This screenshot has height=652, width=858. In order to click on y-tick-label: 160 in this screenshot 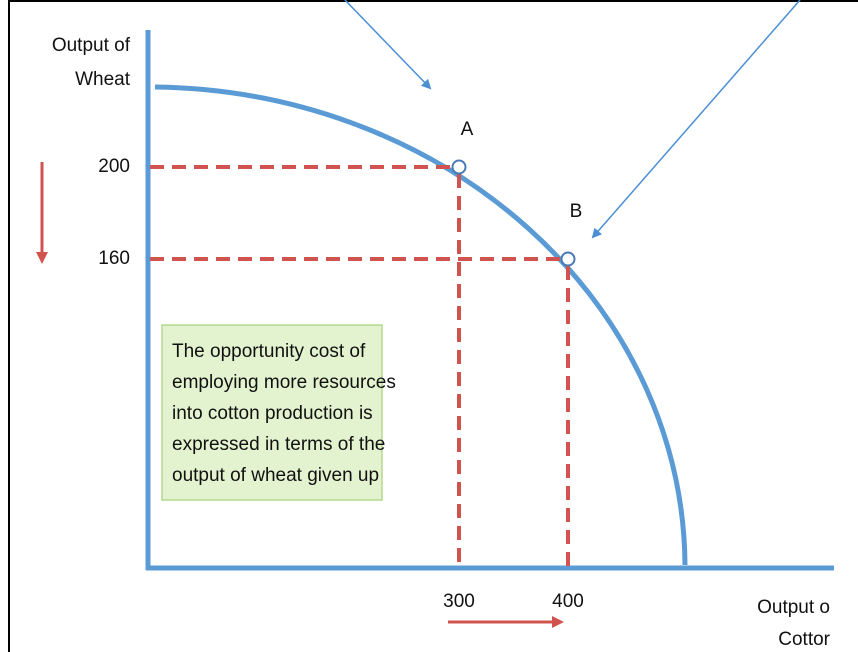, I will do `click(114, 258)`.